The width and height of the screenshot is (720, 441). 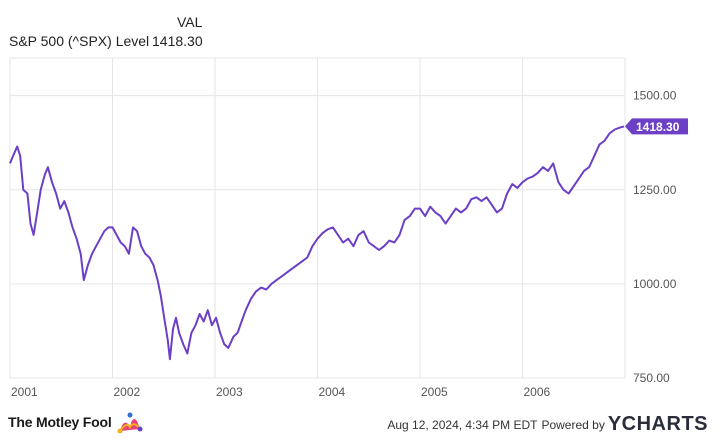 I want to click on legend-series-name: S&P 500 (^SPX) Level, so click(x=79, y=41).